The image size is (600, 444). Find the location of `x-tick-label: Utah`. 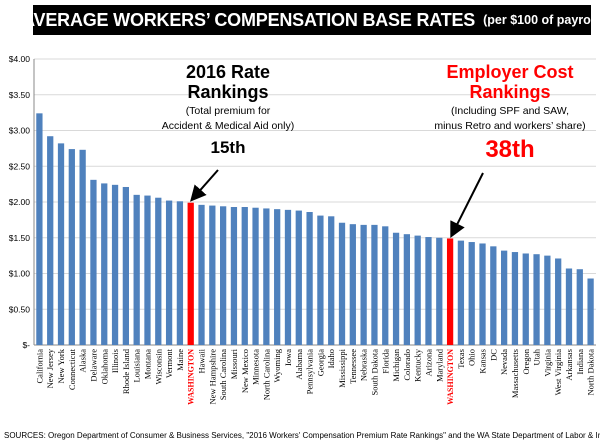

x-tick-label: Utah is located at coordinates (537, 356).